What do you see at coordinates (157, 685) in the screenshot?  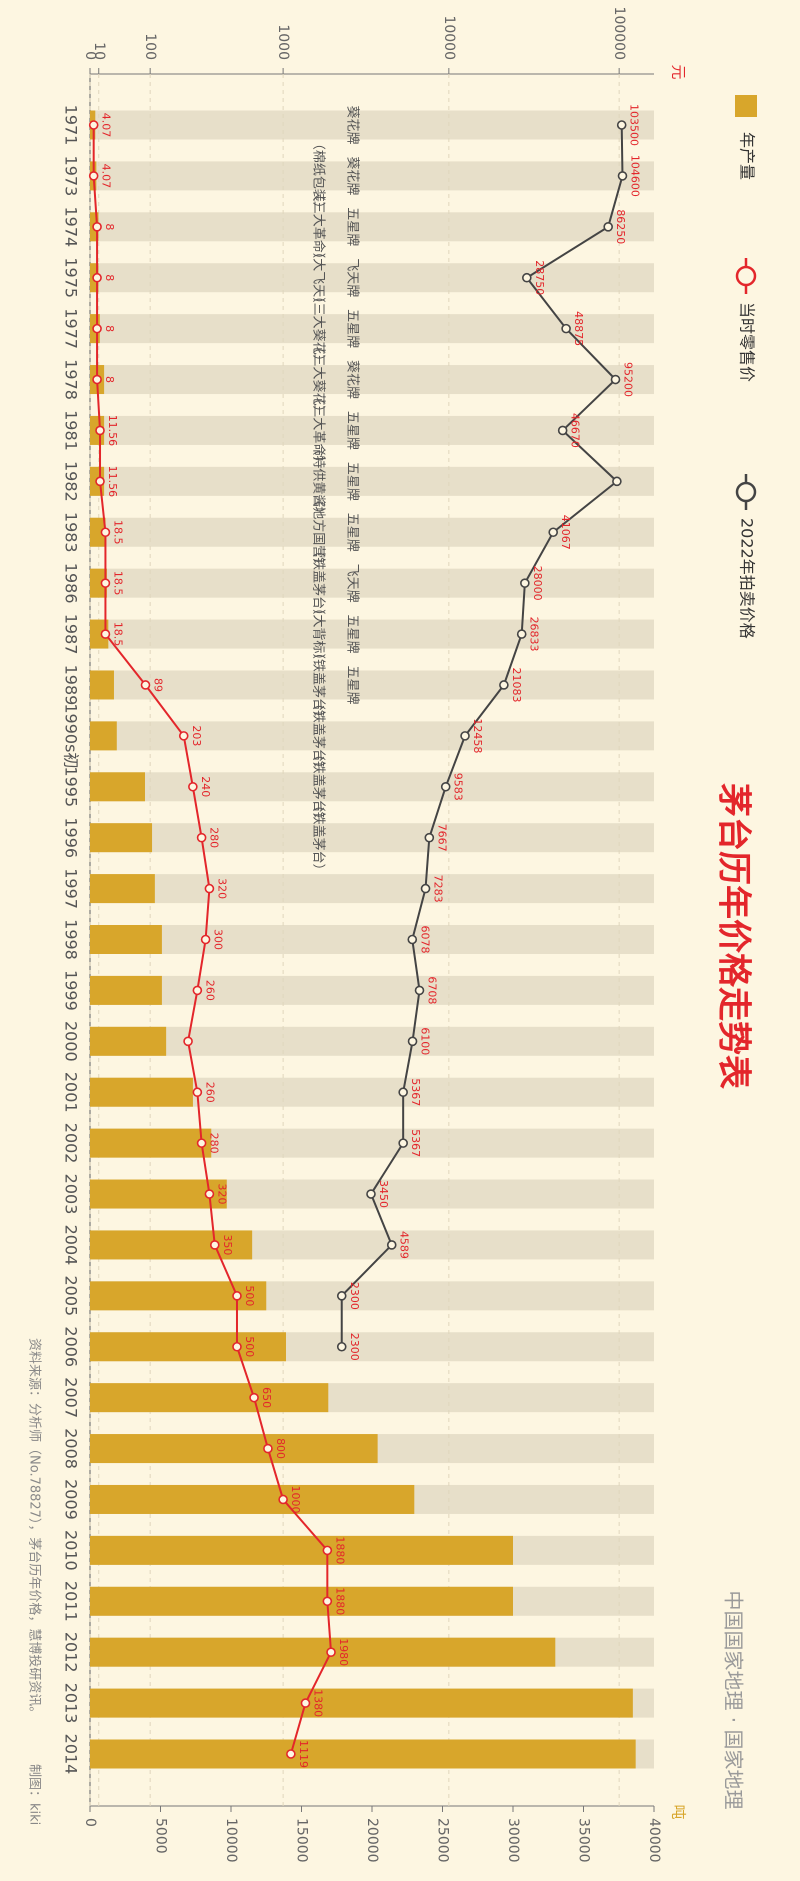 I see `data-label: 89` at bounding box center [157, 685].